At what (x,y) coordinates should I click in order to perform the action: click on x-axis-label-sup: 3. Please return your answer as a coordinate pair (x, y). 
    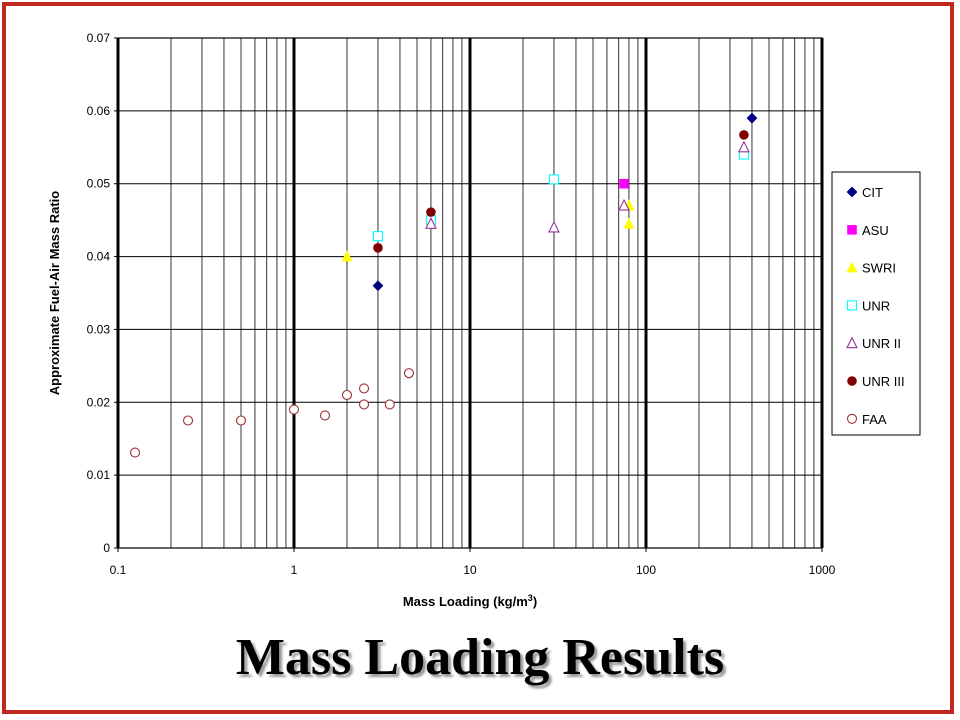
    Looking at the image, I should click on (530, 598).